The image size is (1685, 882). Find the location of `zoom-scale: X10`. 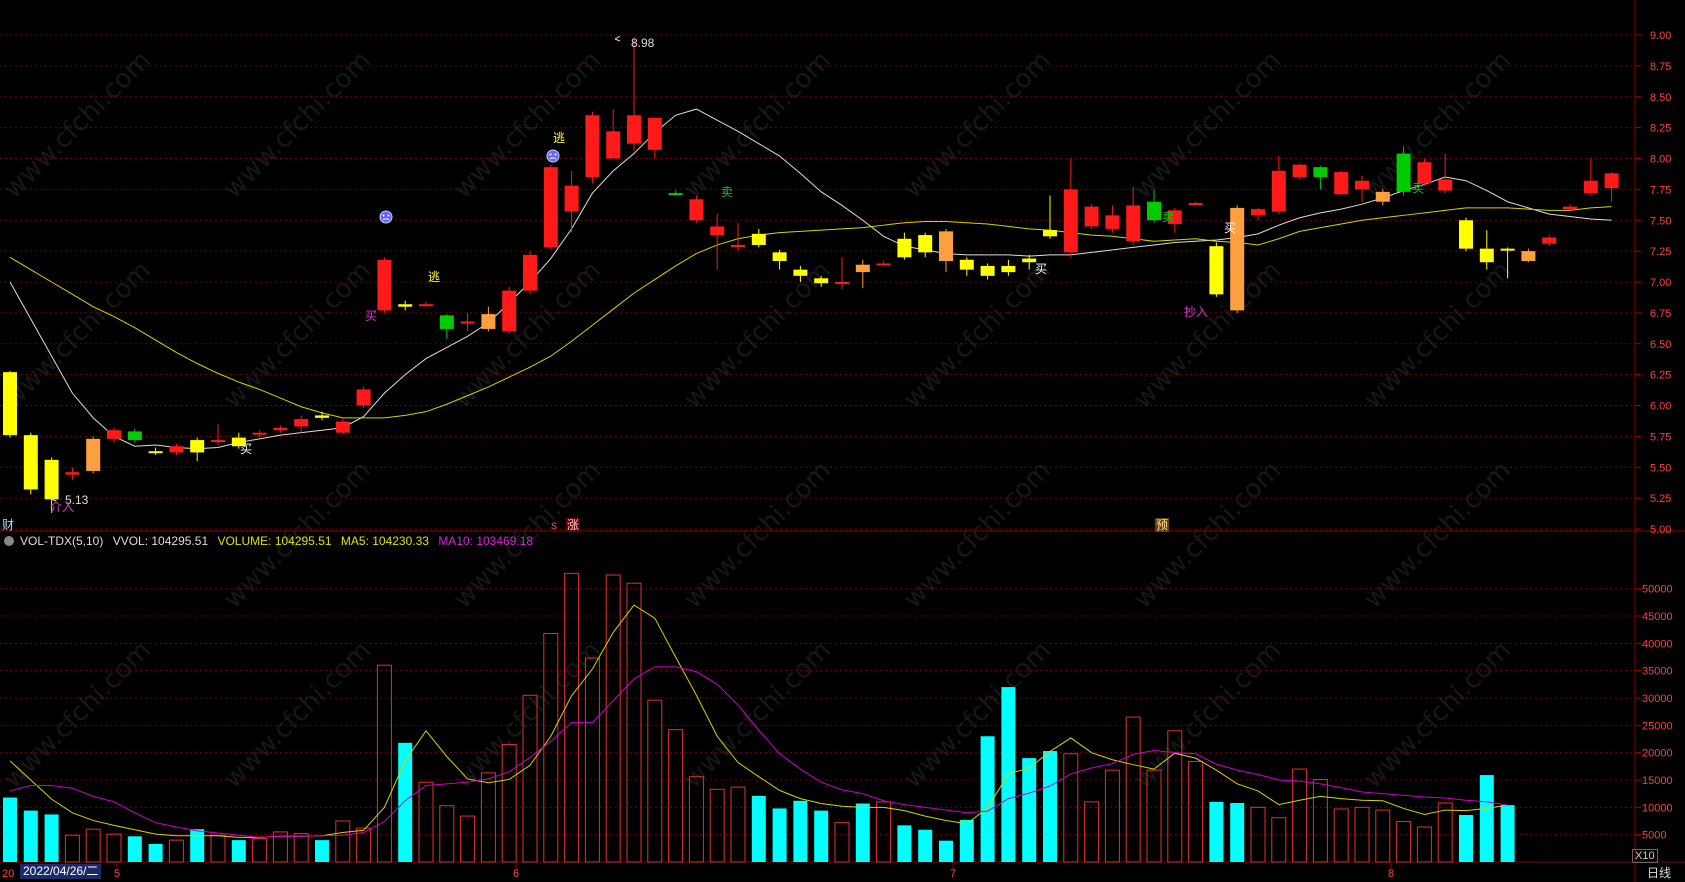

zoom-scale: X10 is located at coordinates (1645, 856).